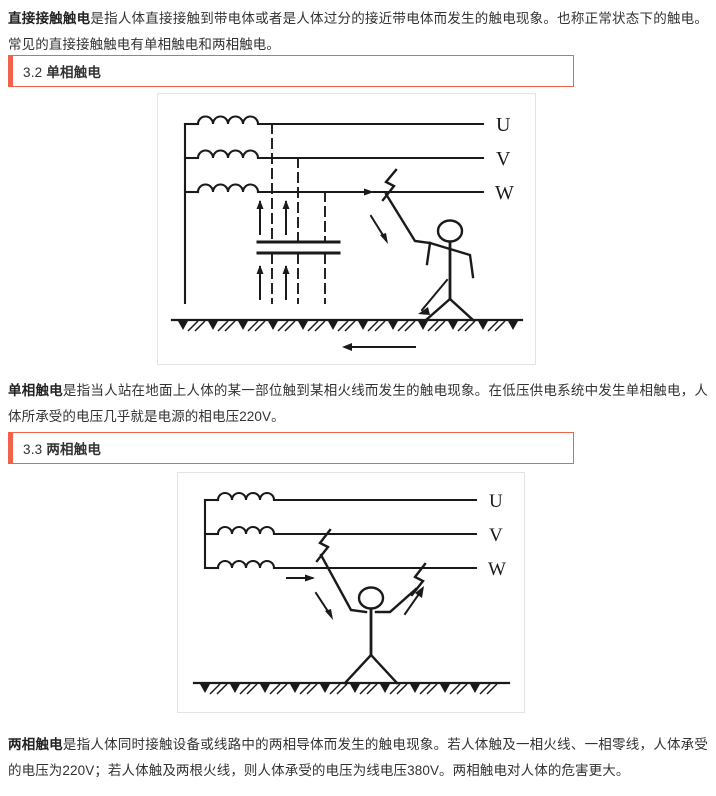  What do you see at coordinates (503, 159) in the screenshot?
I see `phase-label-v: V` at bounding box center [503, 159].